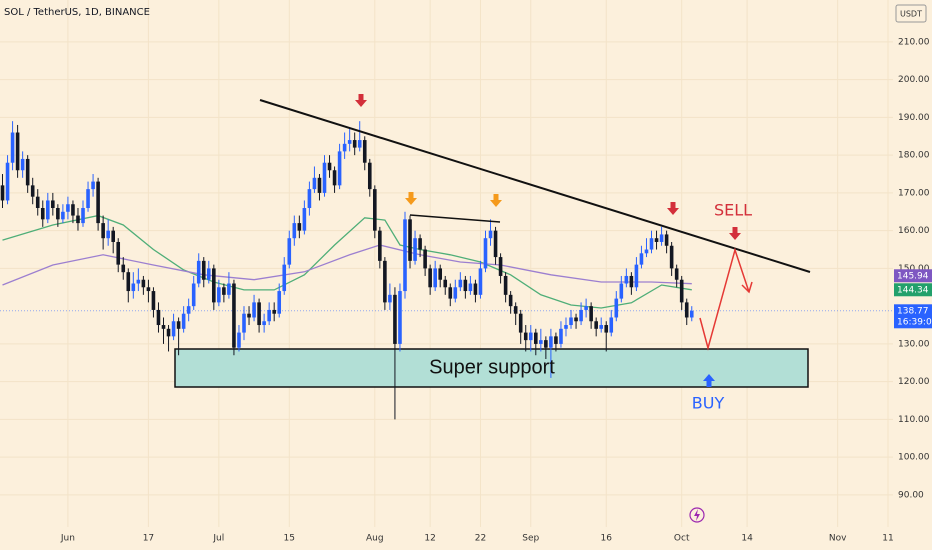 The width and height of the screenshot is (932, 550). I want to click on countdown-label: 16:39:06, so click(914, 322).